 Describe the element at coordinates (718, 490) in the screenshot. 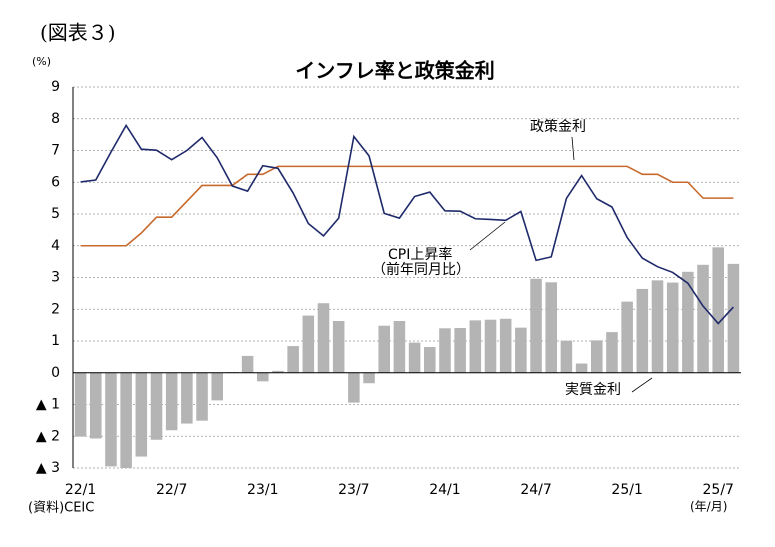

I see `x-tick-label: 25/7` at that location.